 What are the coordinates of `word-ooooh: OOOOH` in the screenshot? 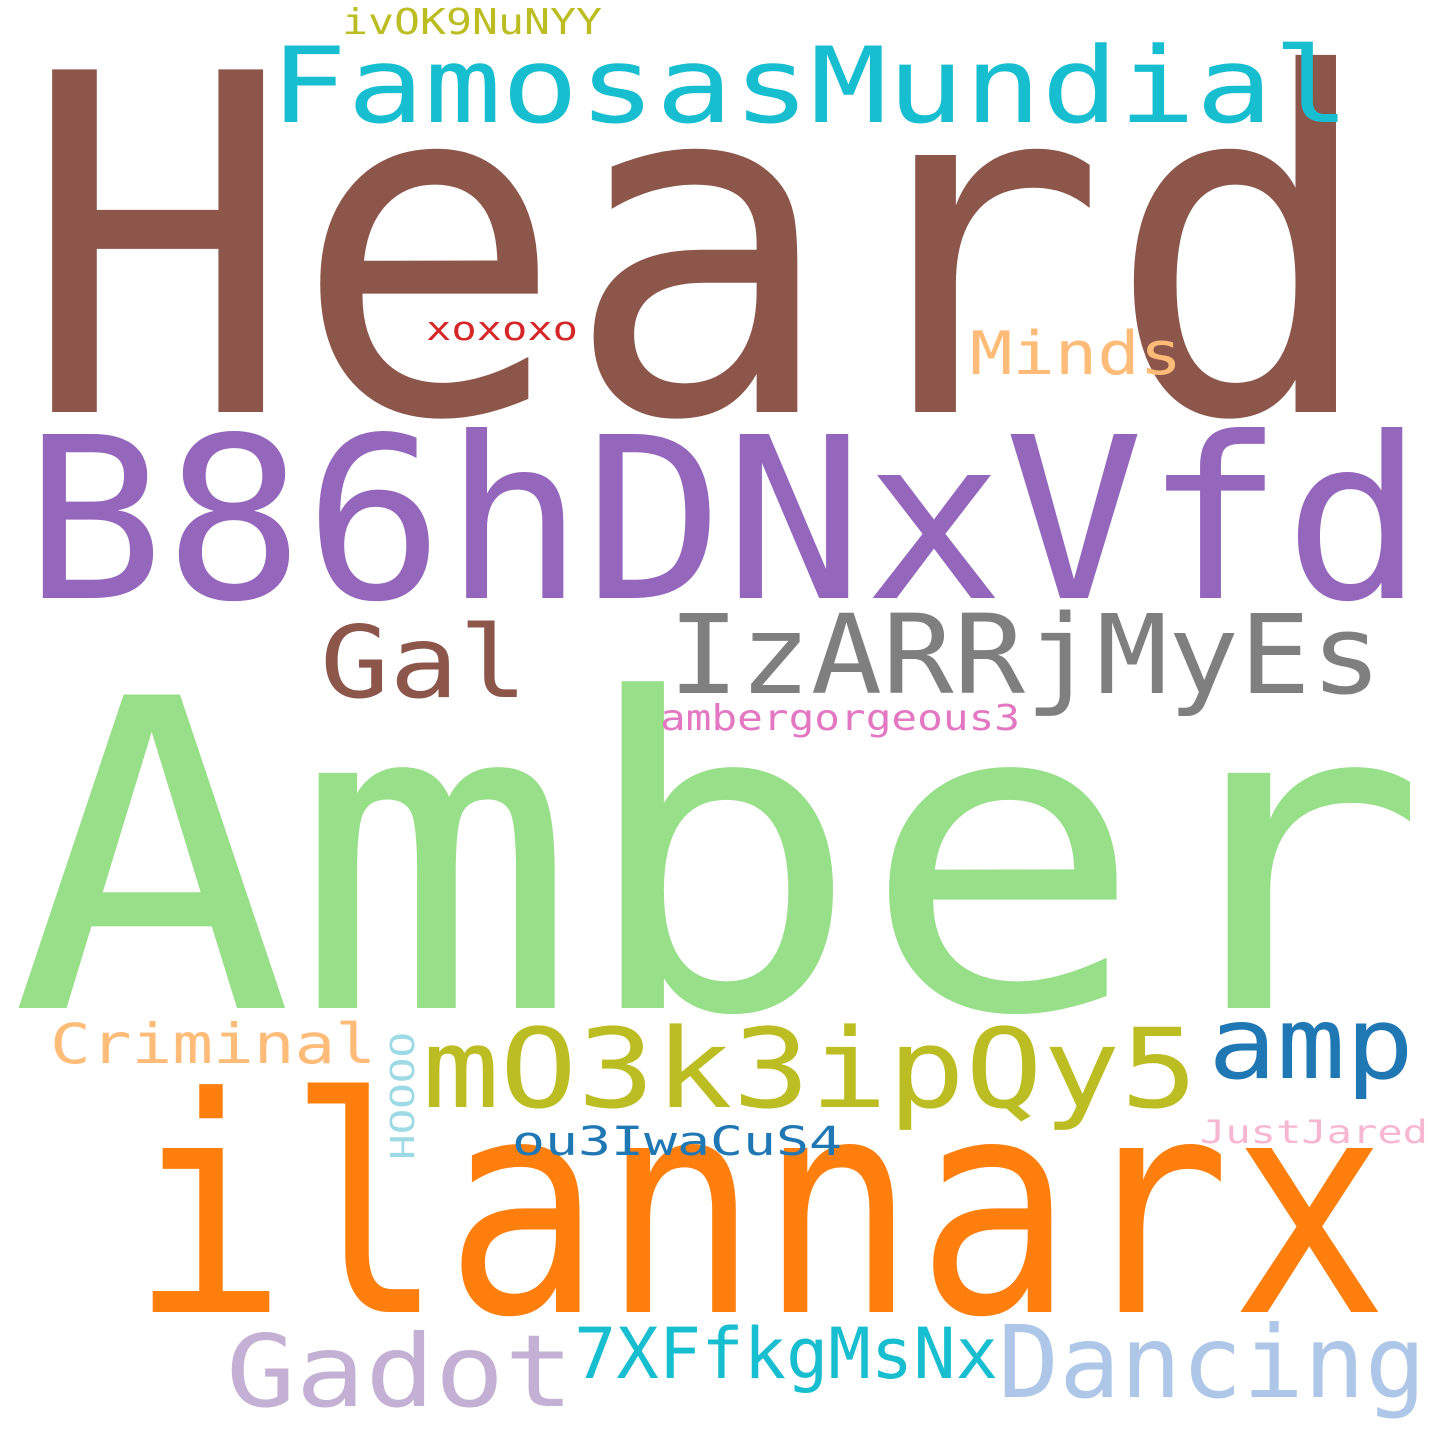 It's located at (401, 1096).